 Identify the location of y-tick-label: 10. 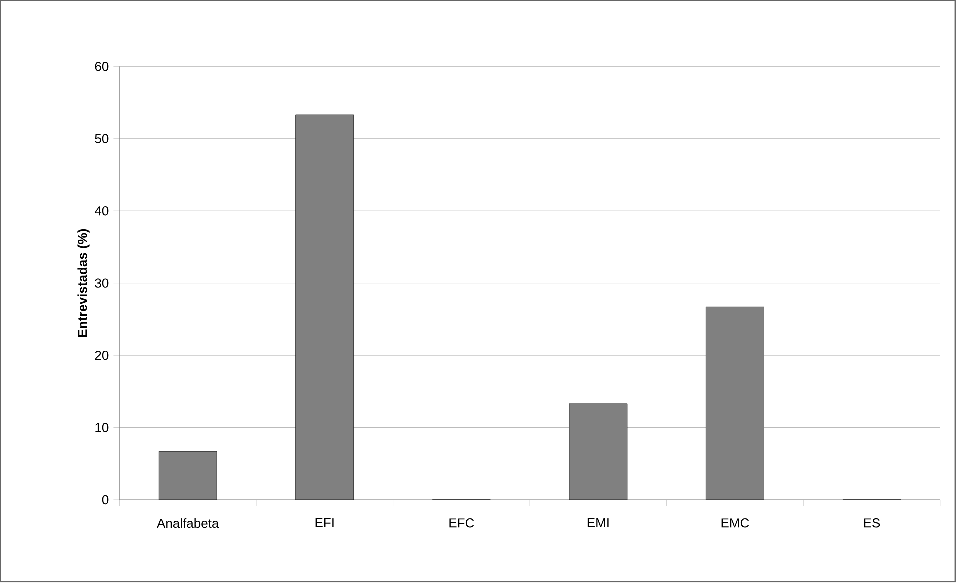
(102, 428).